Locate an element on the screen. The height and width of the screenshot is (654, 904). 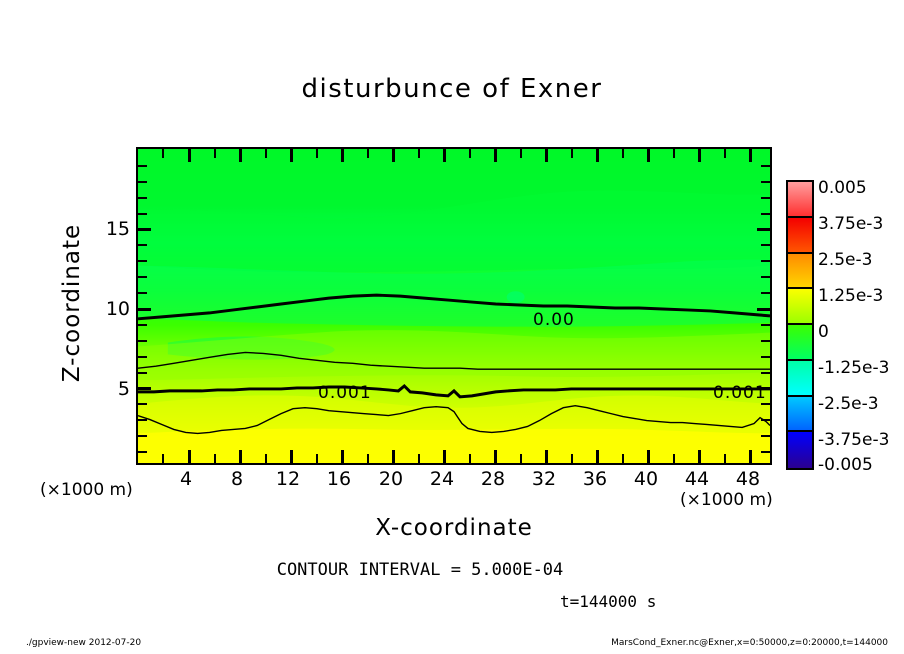
contour-label-one-right: 0.001 is located at coordinates (740, 393).